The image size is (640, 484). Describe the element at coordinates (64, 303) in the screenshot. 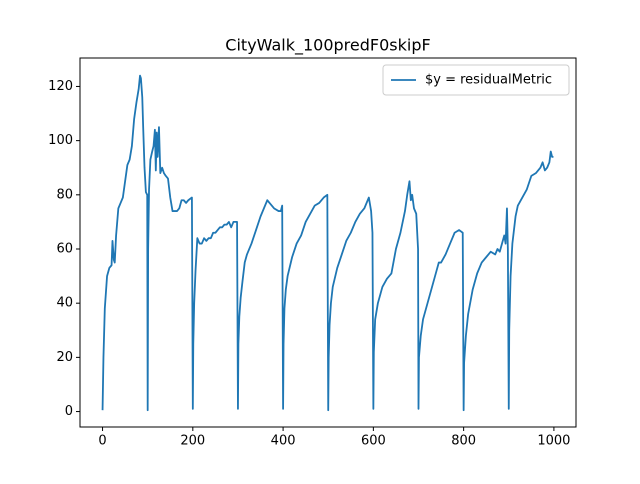

I see `y-tick-label: 40` at that location.